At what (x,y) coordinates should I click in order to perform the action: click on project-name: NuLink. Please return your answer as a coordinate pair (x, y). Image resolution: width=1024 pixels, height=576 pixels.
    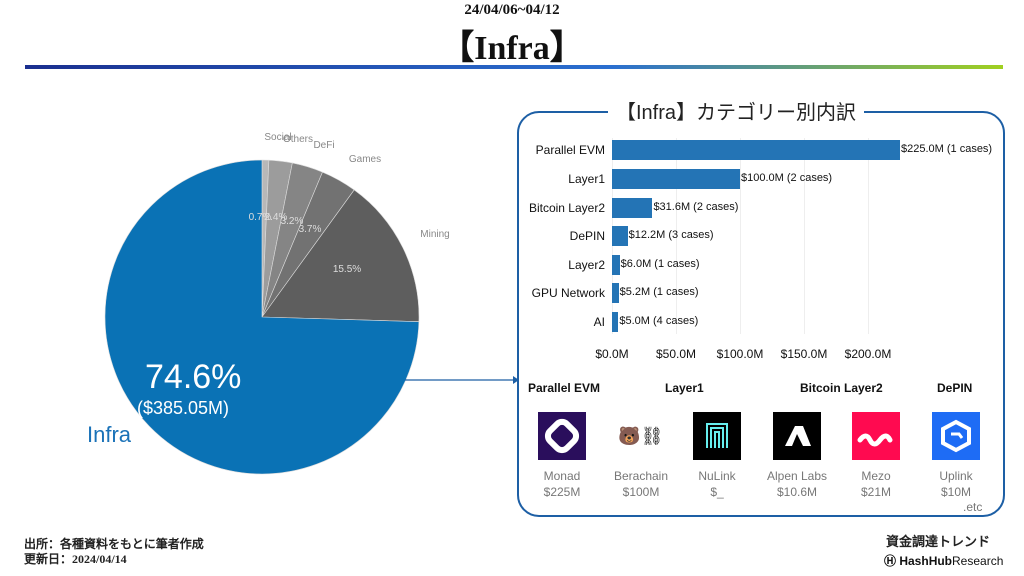
    Looking at the image, I should click on (717, 476).